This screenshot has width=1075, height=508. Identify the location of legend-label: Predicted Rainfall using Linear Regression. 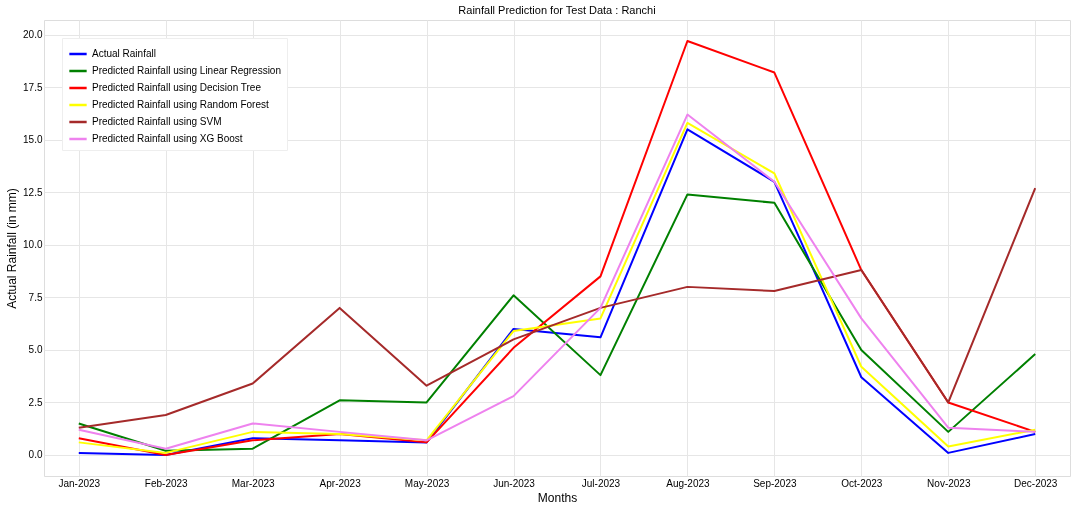
(186, 70).